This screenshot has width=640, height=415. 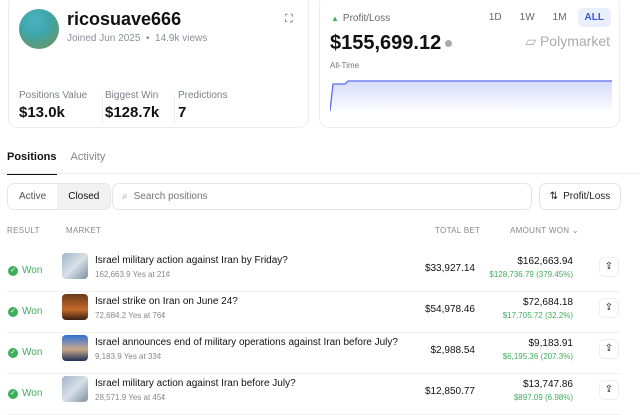 I want to click on pnl-chart, so click(x=471, y=96).